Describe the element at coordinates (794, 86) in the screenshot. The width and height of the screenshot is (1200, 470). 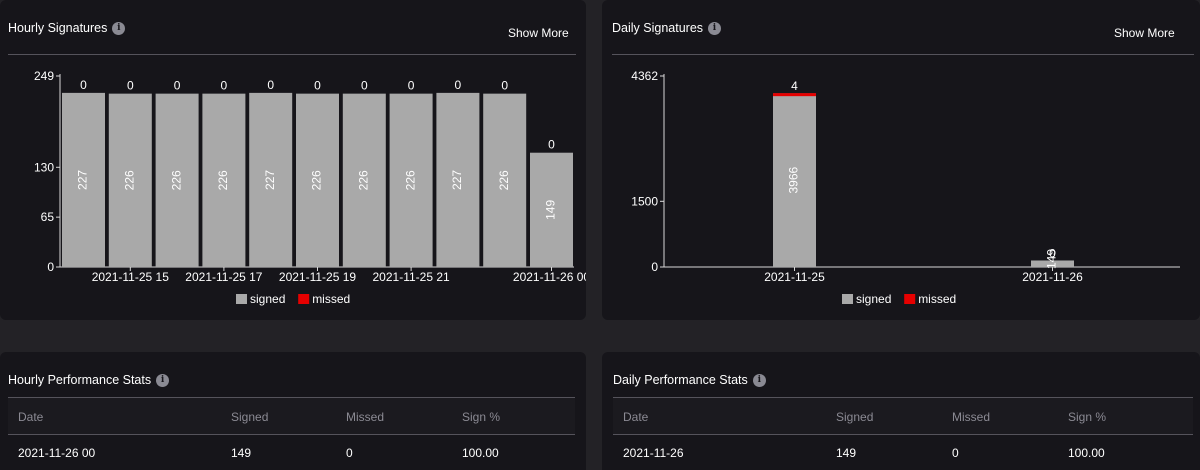
I see `bar-missed-label: 4` at that location.